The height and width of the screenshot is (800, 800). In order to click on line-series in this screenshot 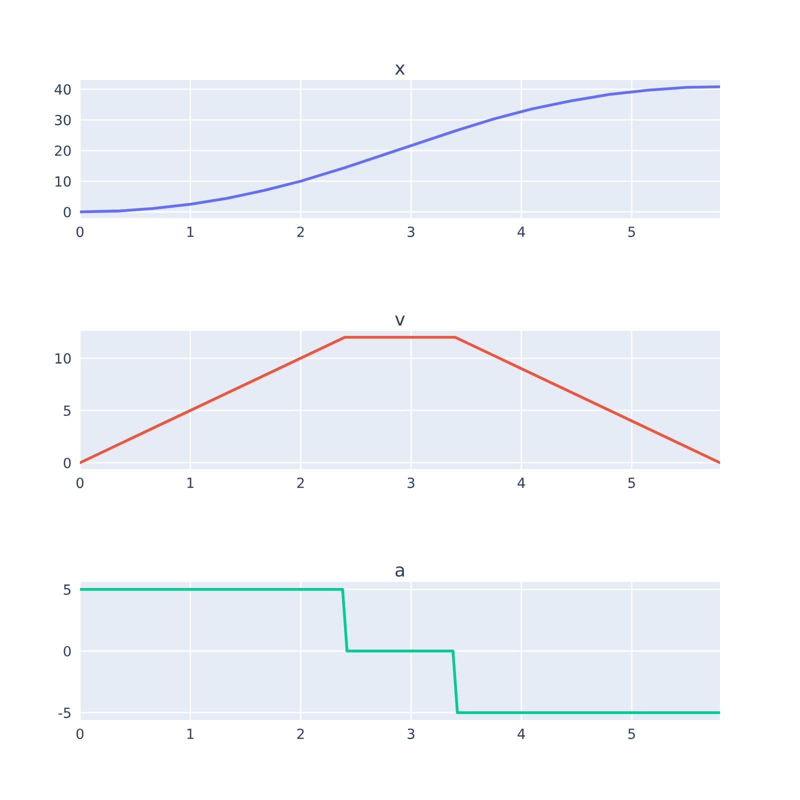, I will do `click(400, 149)`.